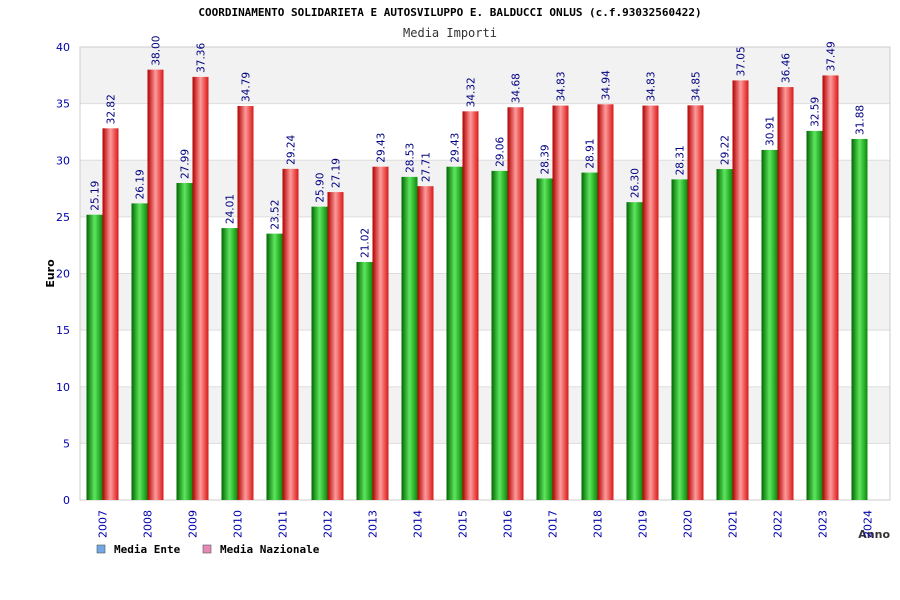 This screenshot has width=900, height=600. What do you see at coordinates (741, 290) in the screenshot?
I see `bar-media-nazionale-2021` at bounding box center [741, 290].